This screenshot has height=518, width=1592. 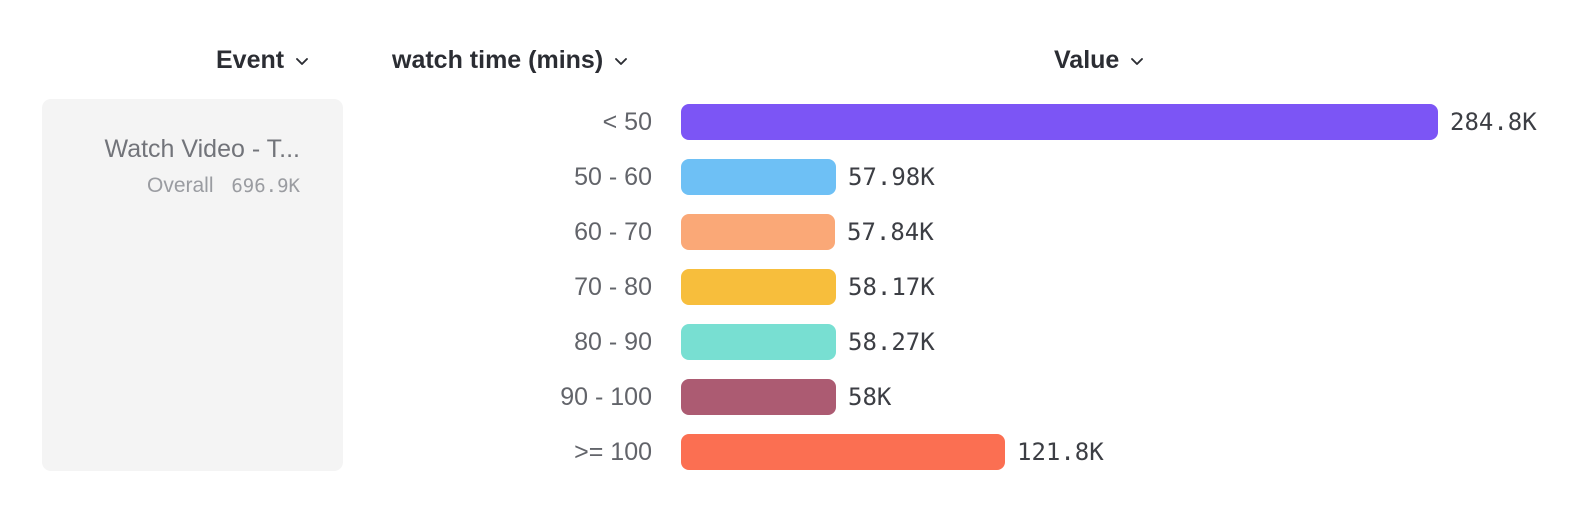 I want to click on event-card: Watch Video - T... Overall 696.9K, so click(x=192, y=285).